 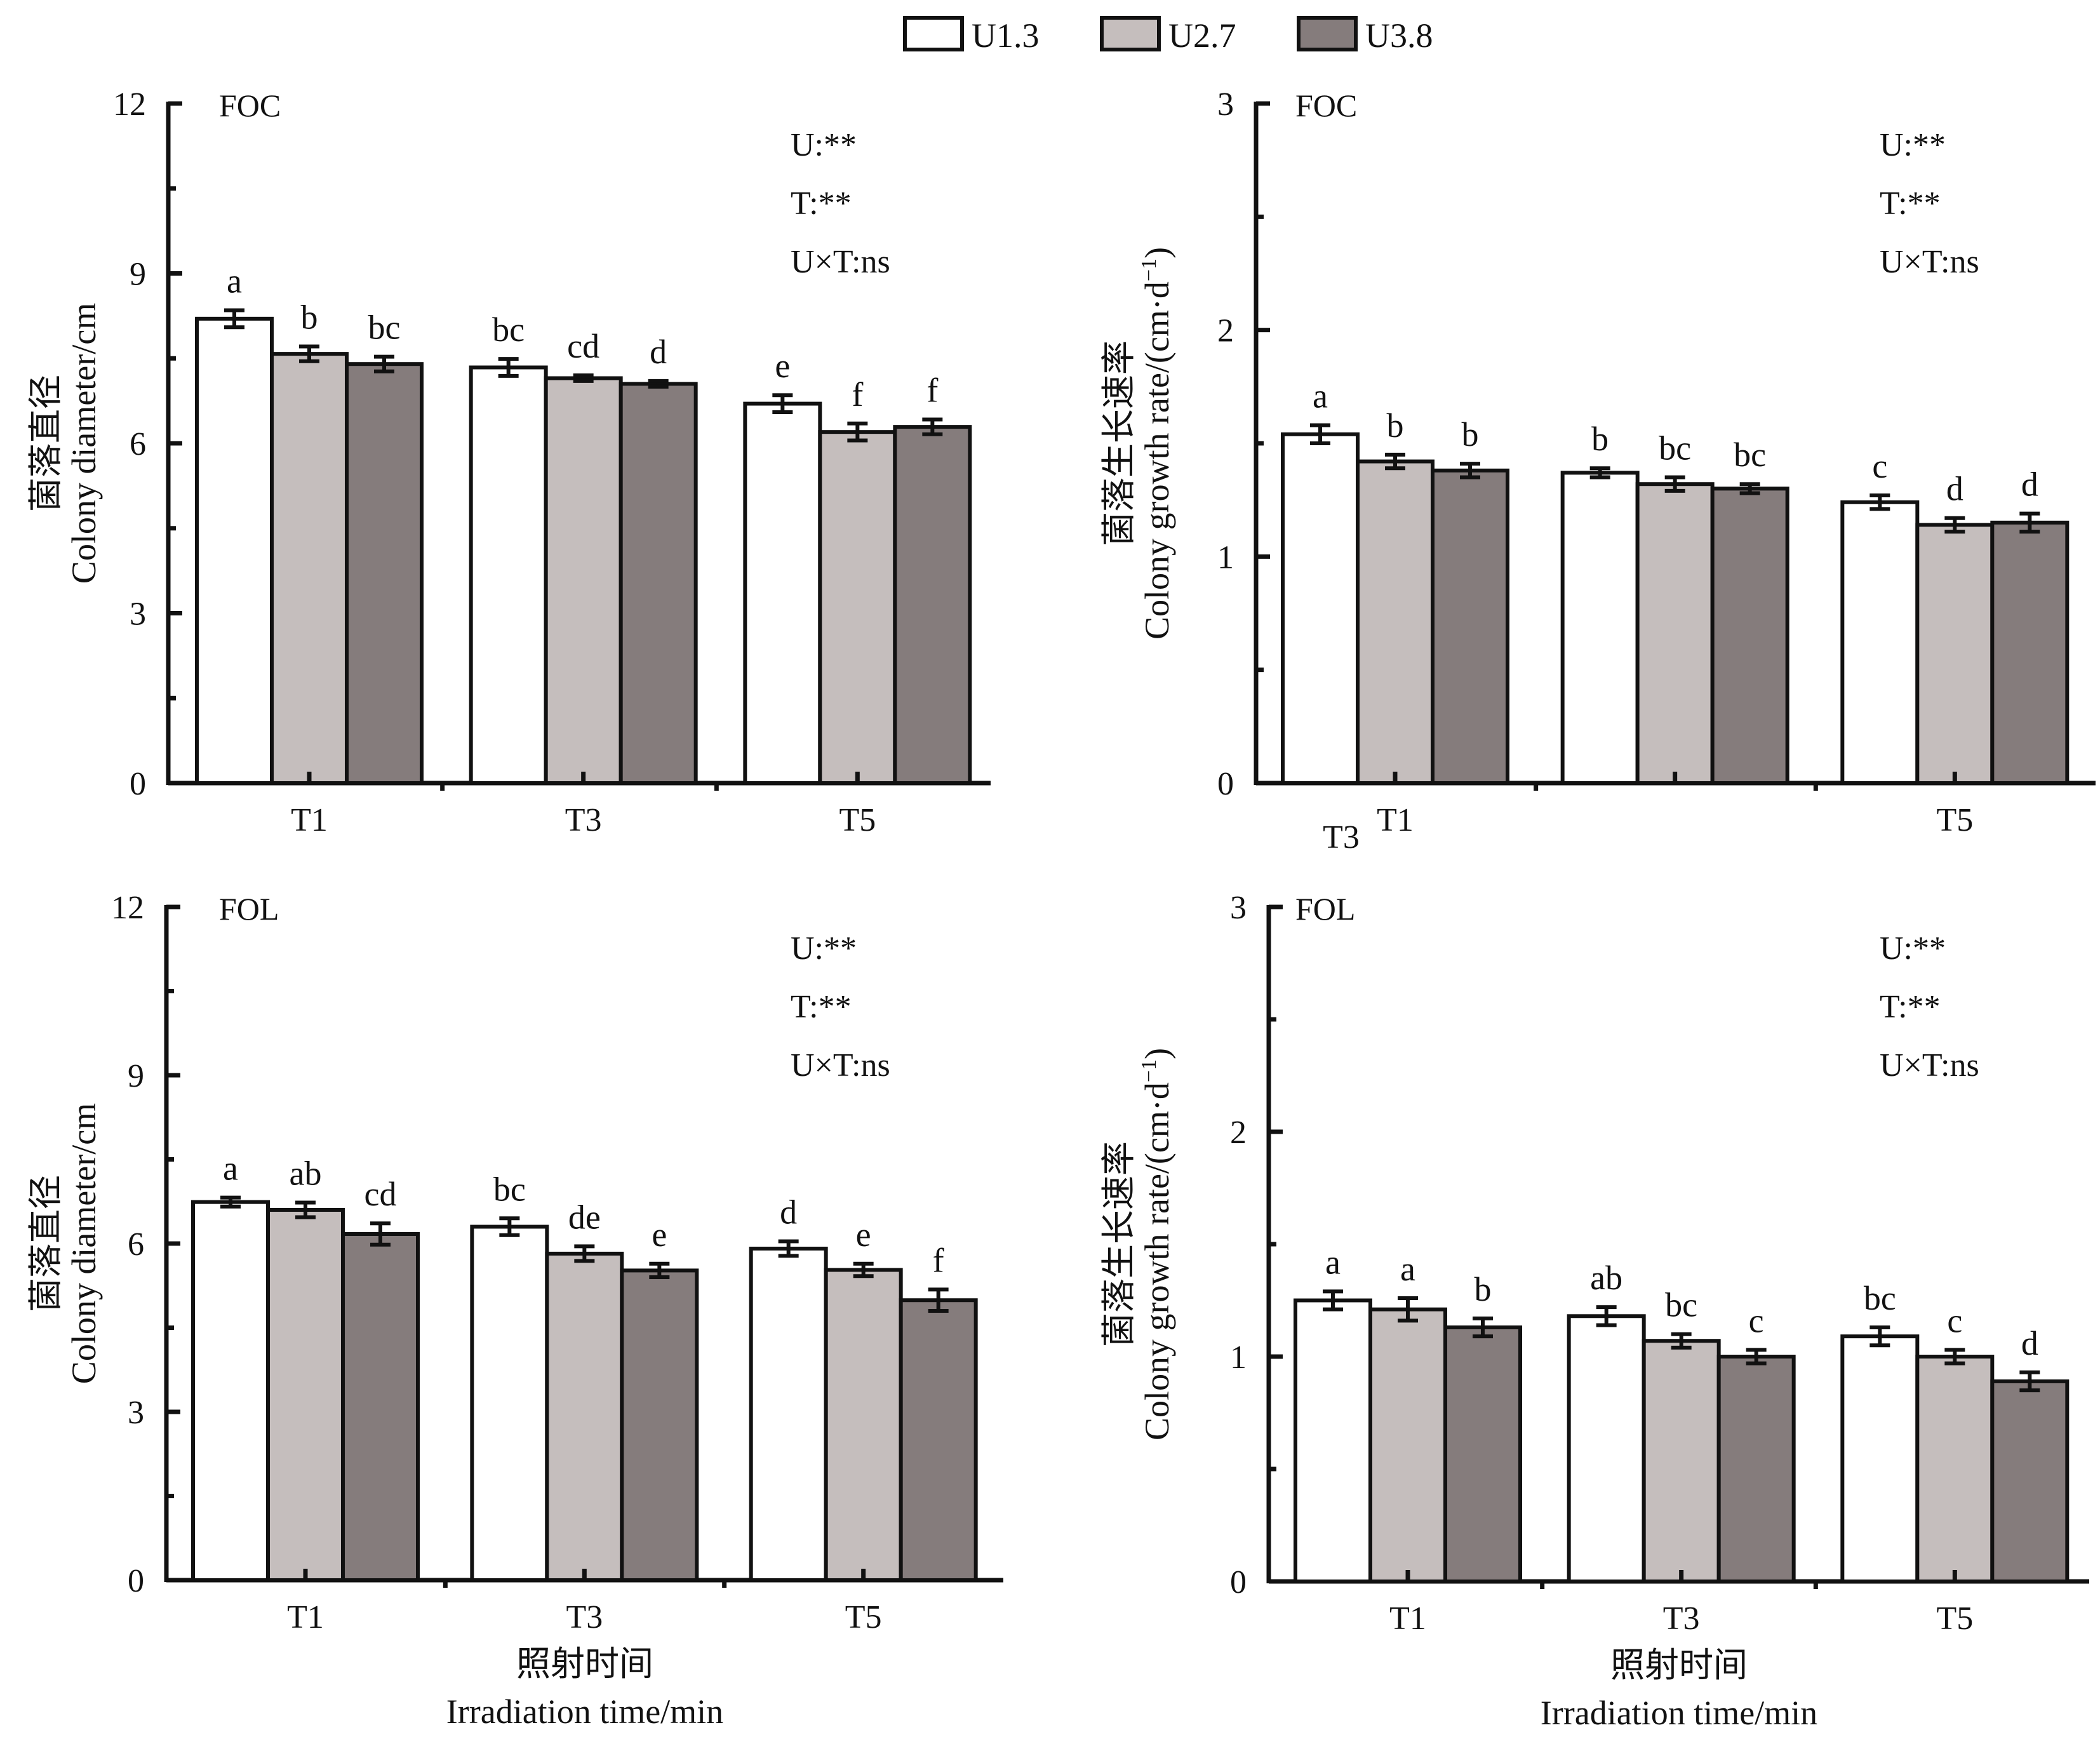 What do you see at coordinates (1679, 1665) in the screenshot?
I see `x-axis-title-cn: 照射时间` at bounding box center [1679, 1665].